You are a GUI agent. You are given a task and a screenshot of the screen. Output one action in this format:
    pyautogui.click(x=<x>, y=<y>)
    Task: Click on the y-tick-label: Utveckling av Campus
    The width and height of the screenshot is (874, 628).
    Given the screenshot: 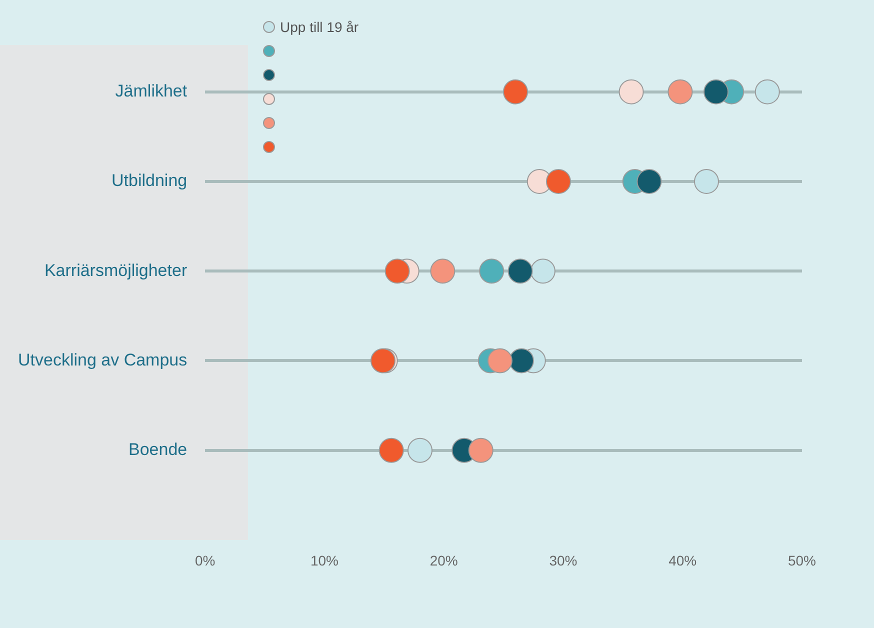 What is the action you would take?
    pyautogui.click(x=103, y=360)
    